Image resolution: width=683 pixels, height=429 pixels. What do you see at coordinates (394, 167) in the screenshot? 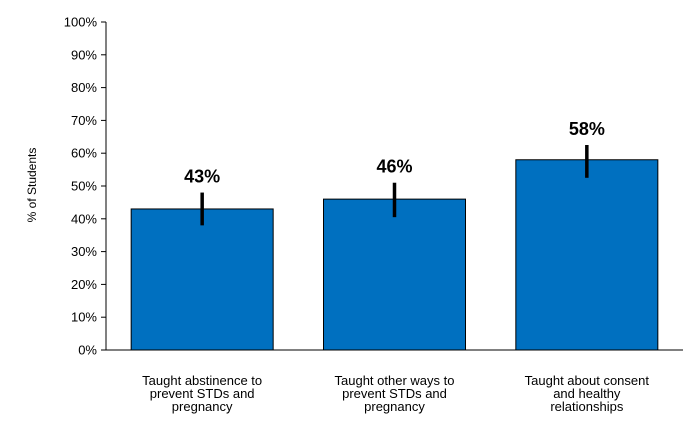
I see `data-label: 46%` at bounding box center [394, 167].